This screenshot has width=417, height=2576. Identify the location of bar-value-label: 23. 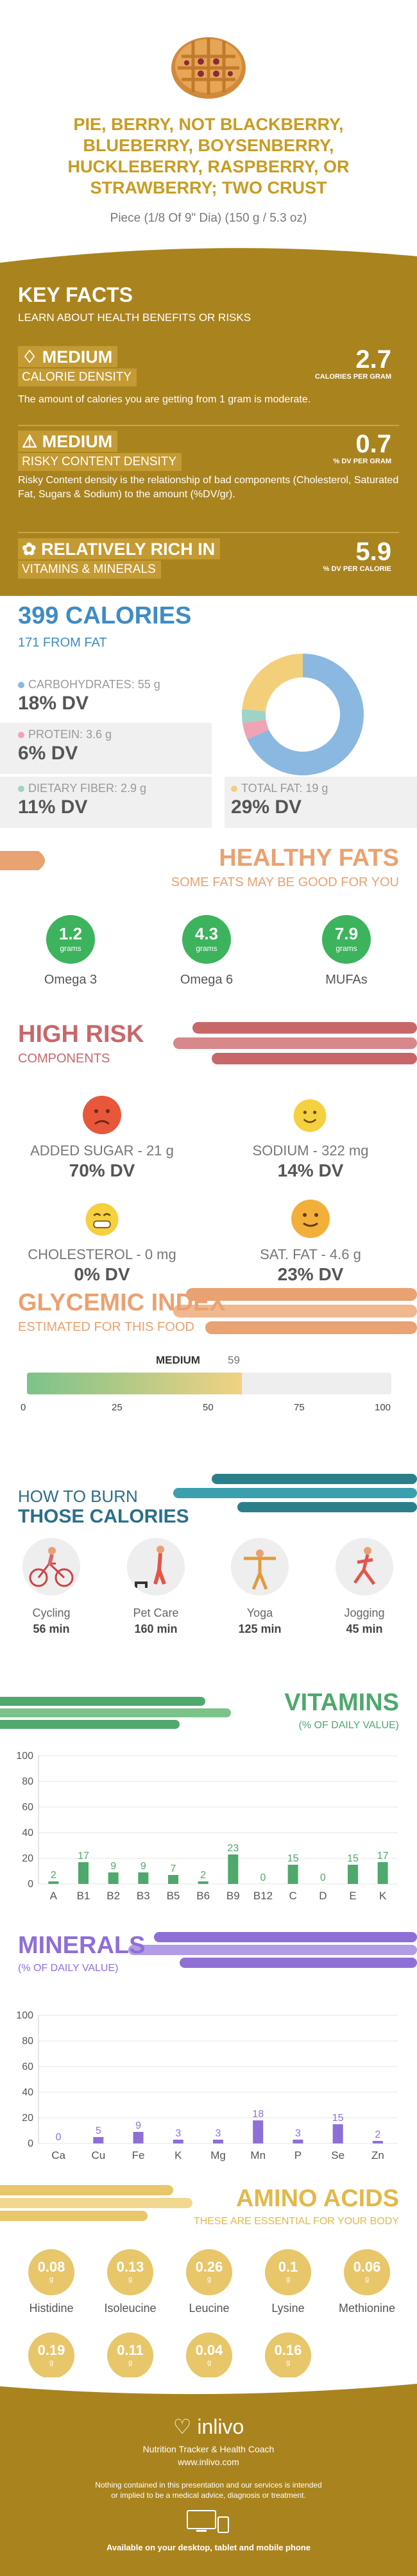
(233, 1848).